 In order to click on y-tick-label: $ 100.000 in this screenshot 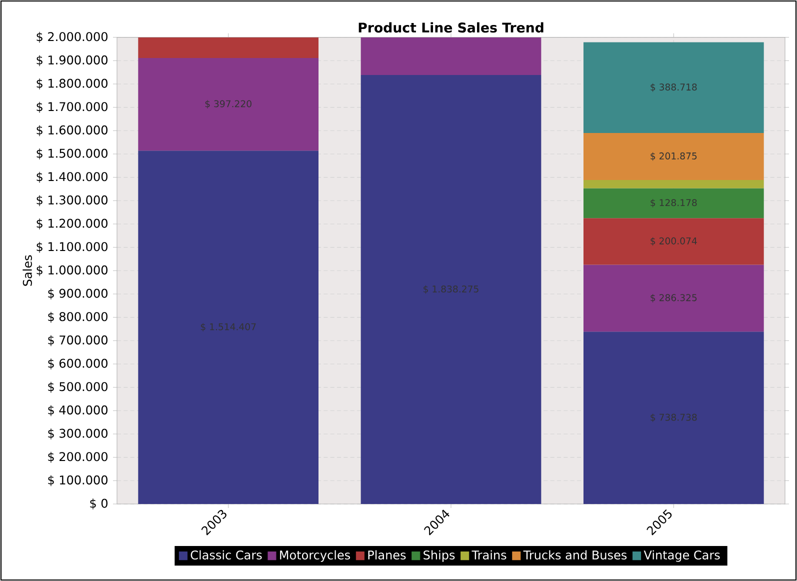, I will do `click(78, 480)`.